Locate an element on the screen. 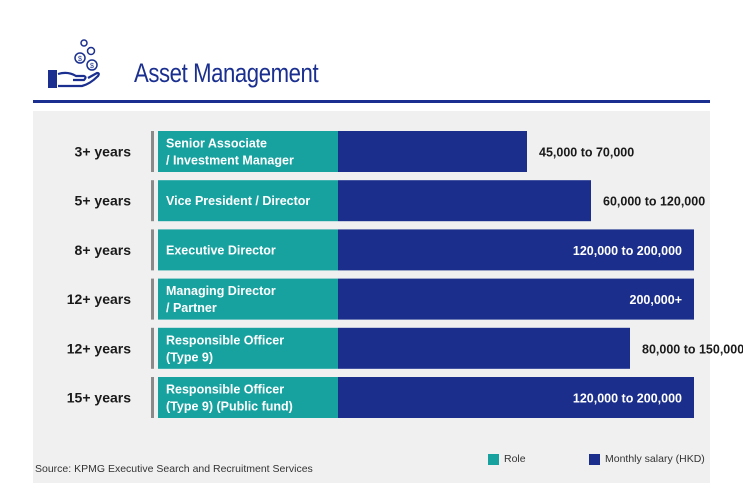 The width and height of the screenshot is (743, 494). salary-label: 45,000 to 70,000 is located at coordinates (586, 153).